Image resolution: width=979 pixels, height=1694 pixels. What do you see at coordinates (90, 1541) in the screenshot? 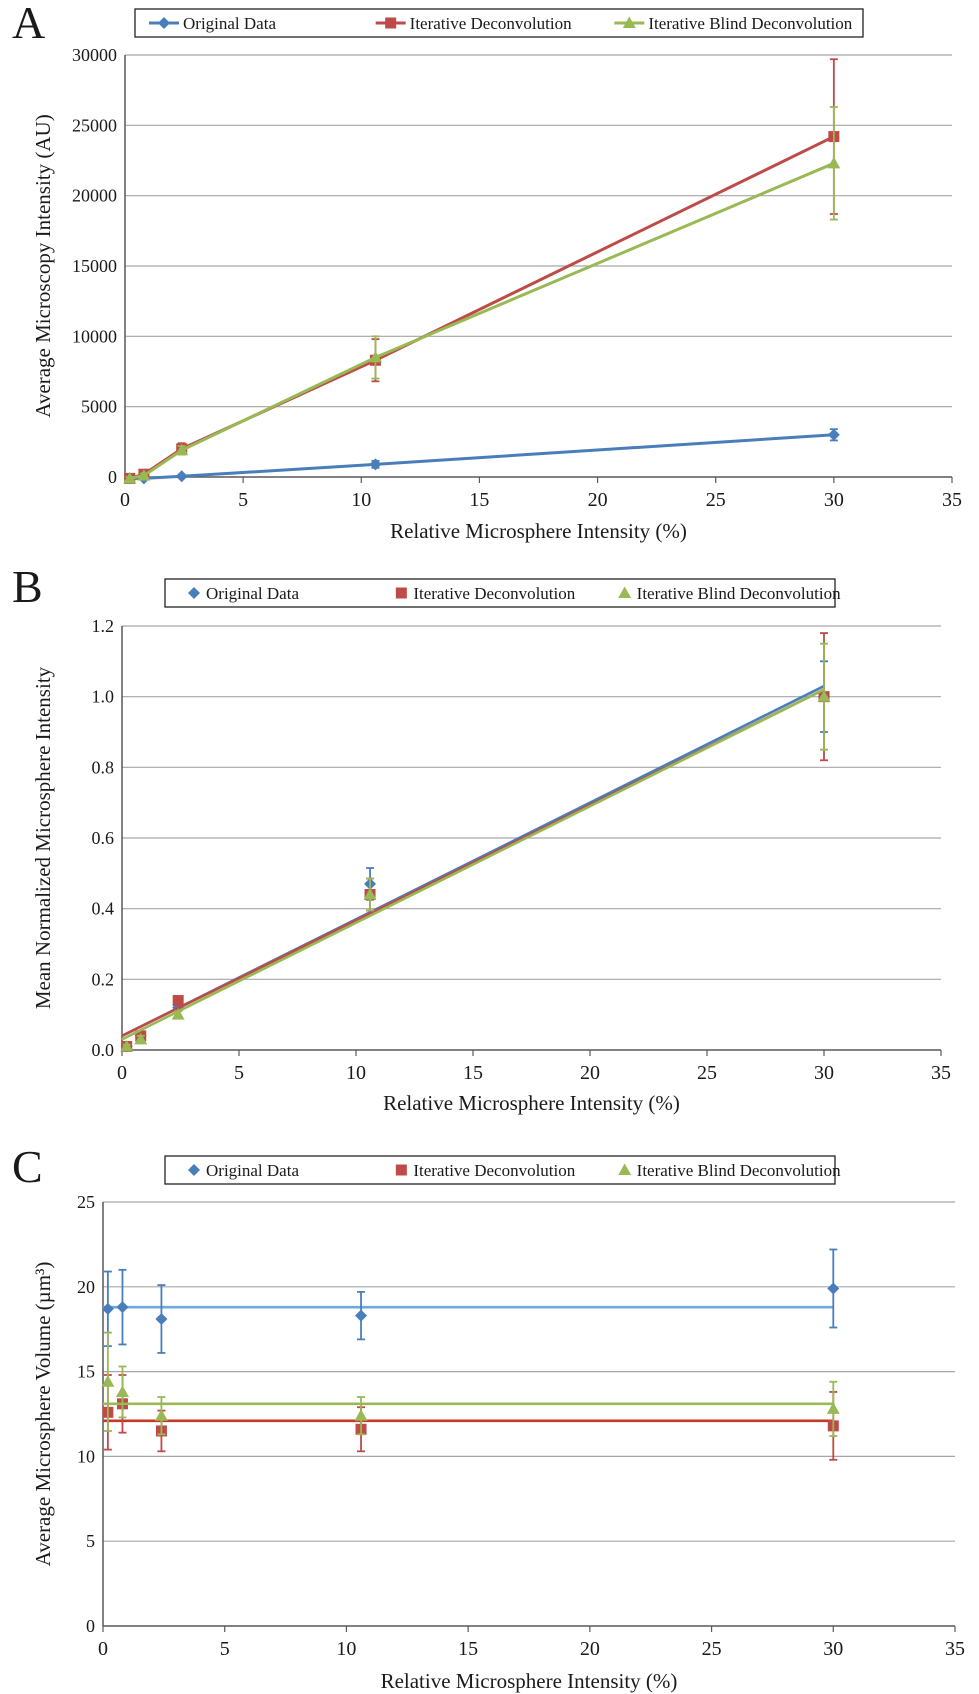
I see `y-tick-label: 5` at bounding box center [90, 1541].